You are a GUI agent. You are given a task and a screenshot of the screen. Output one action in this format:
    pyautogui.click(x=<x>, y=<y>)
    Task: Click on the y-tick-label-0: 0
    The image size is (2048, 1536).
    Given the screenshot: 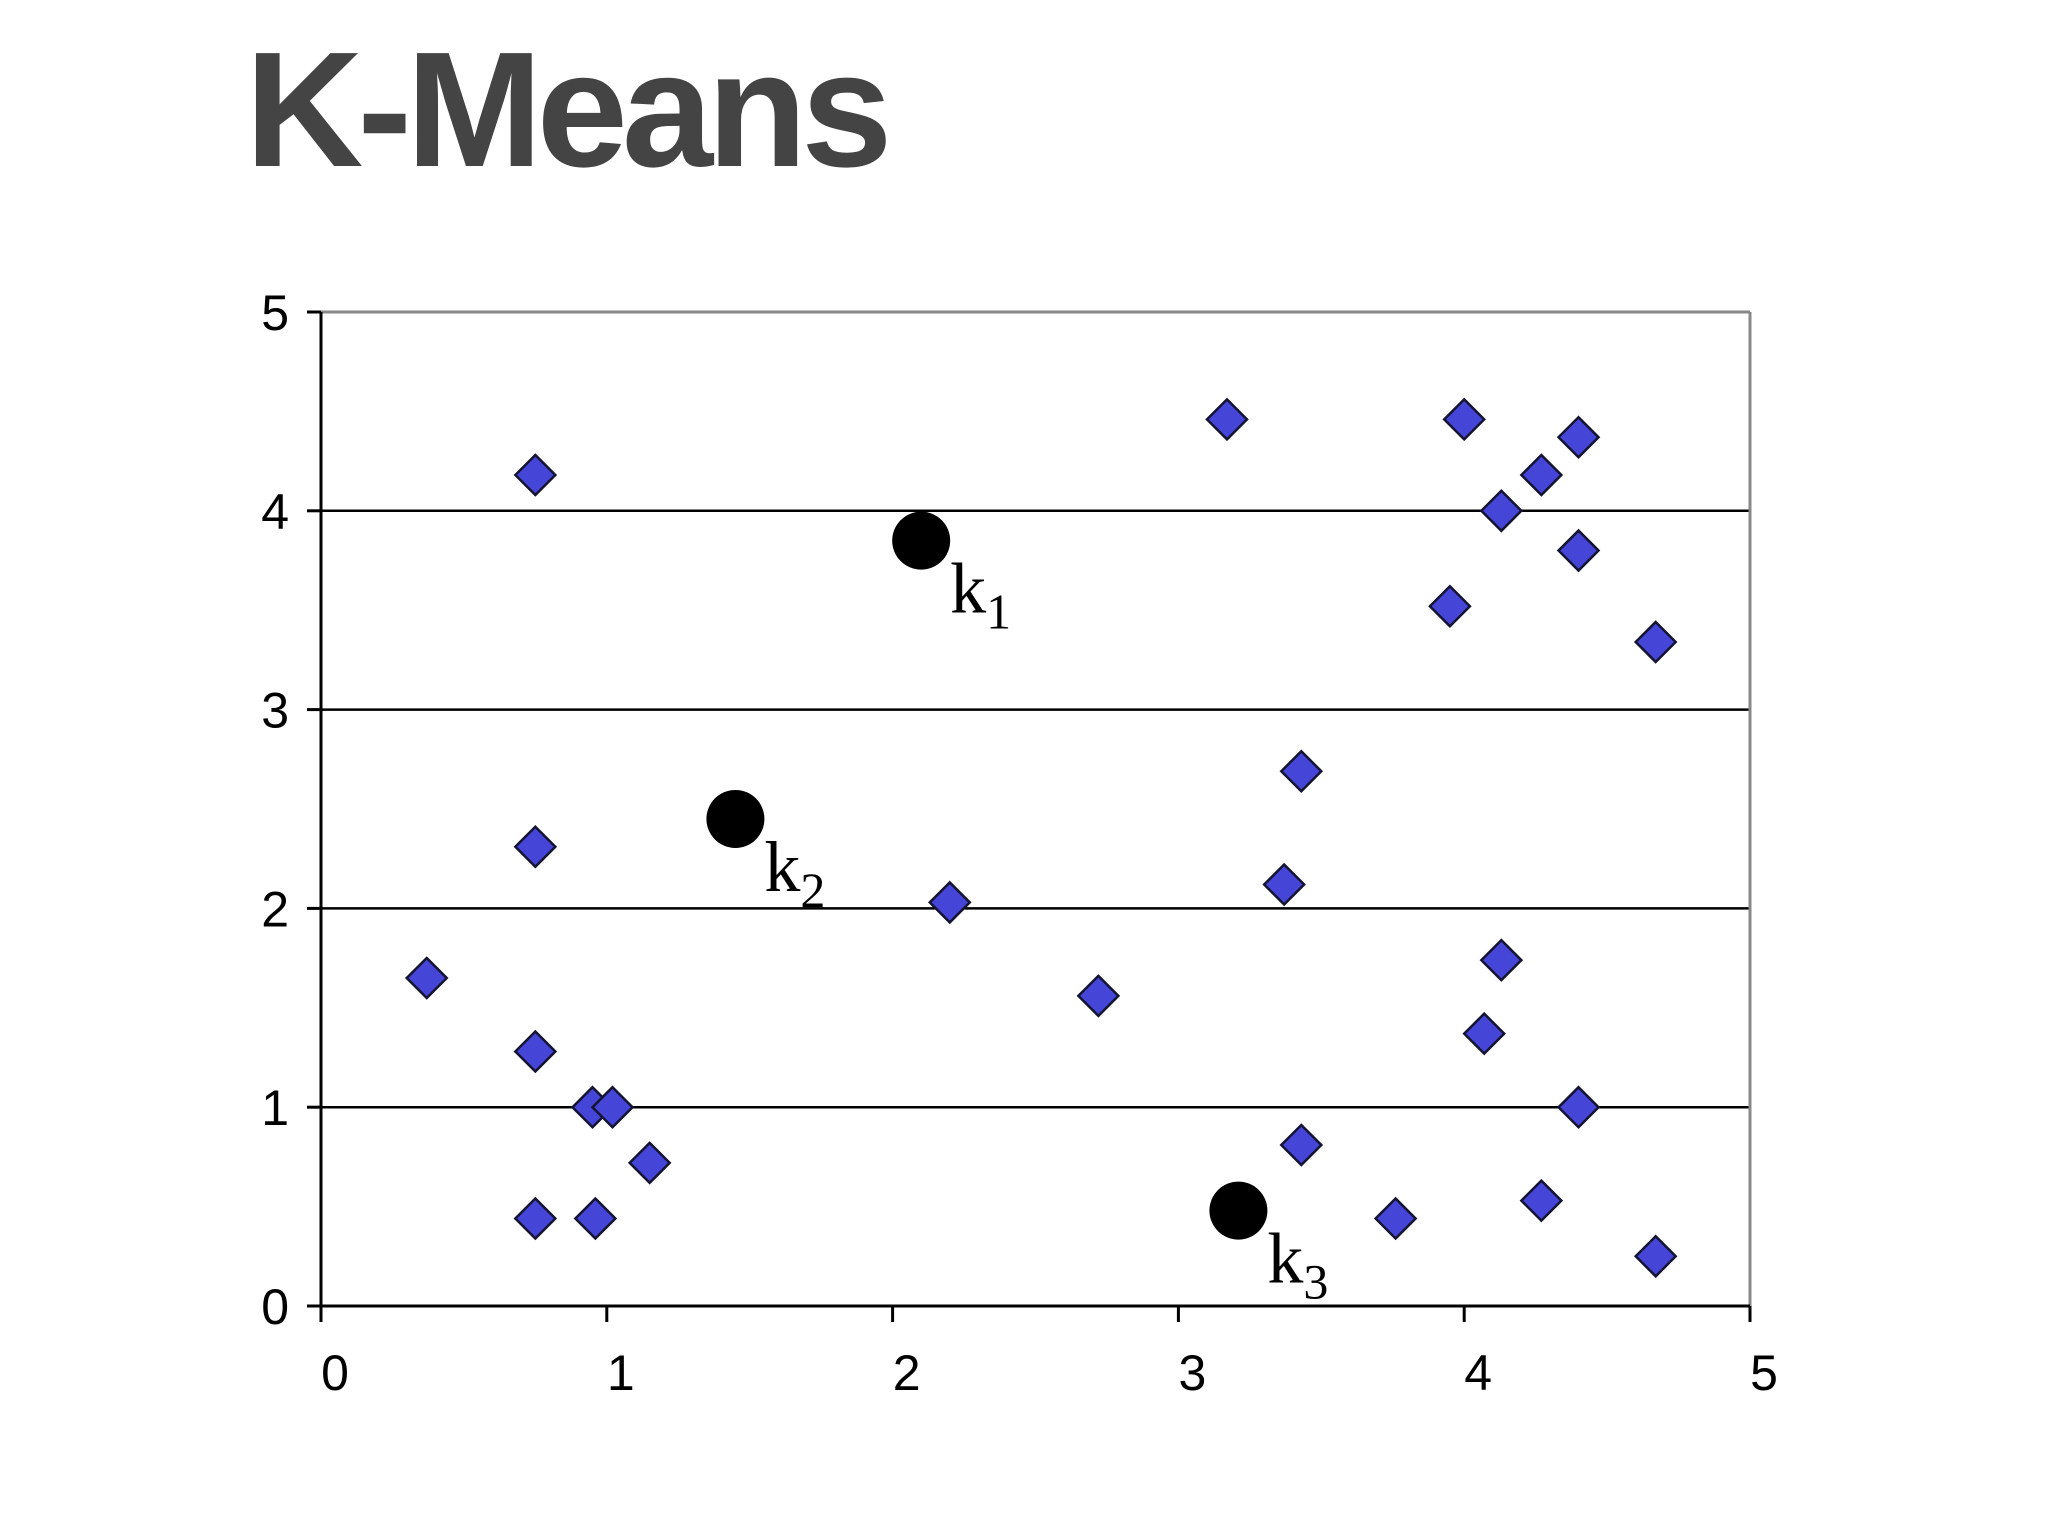 What is the action you would take?
    pyautogui.click(x=275, y=1307)
    